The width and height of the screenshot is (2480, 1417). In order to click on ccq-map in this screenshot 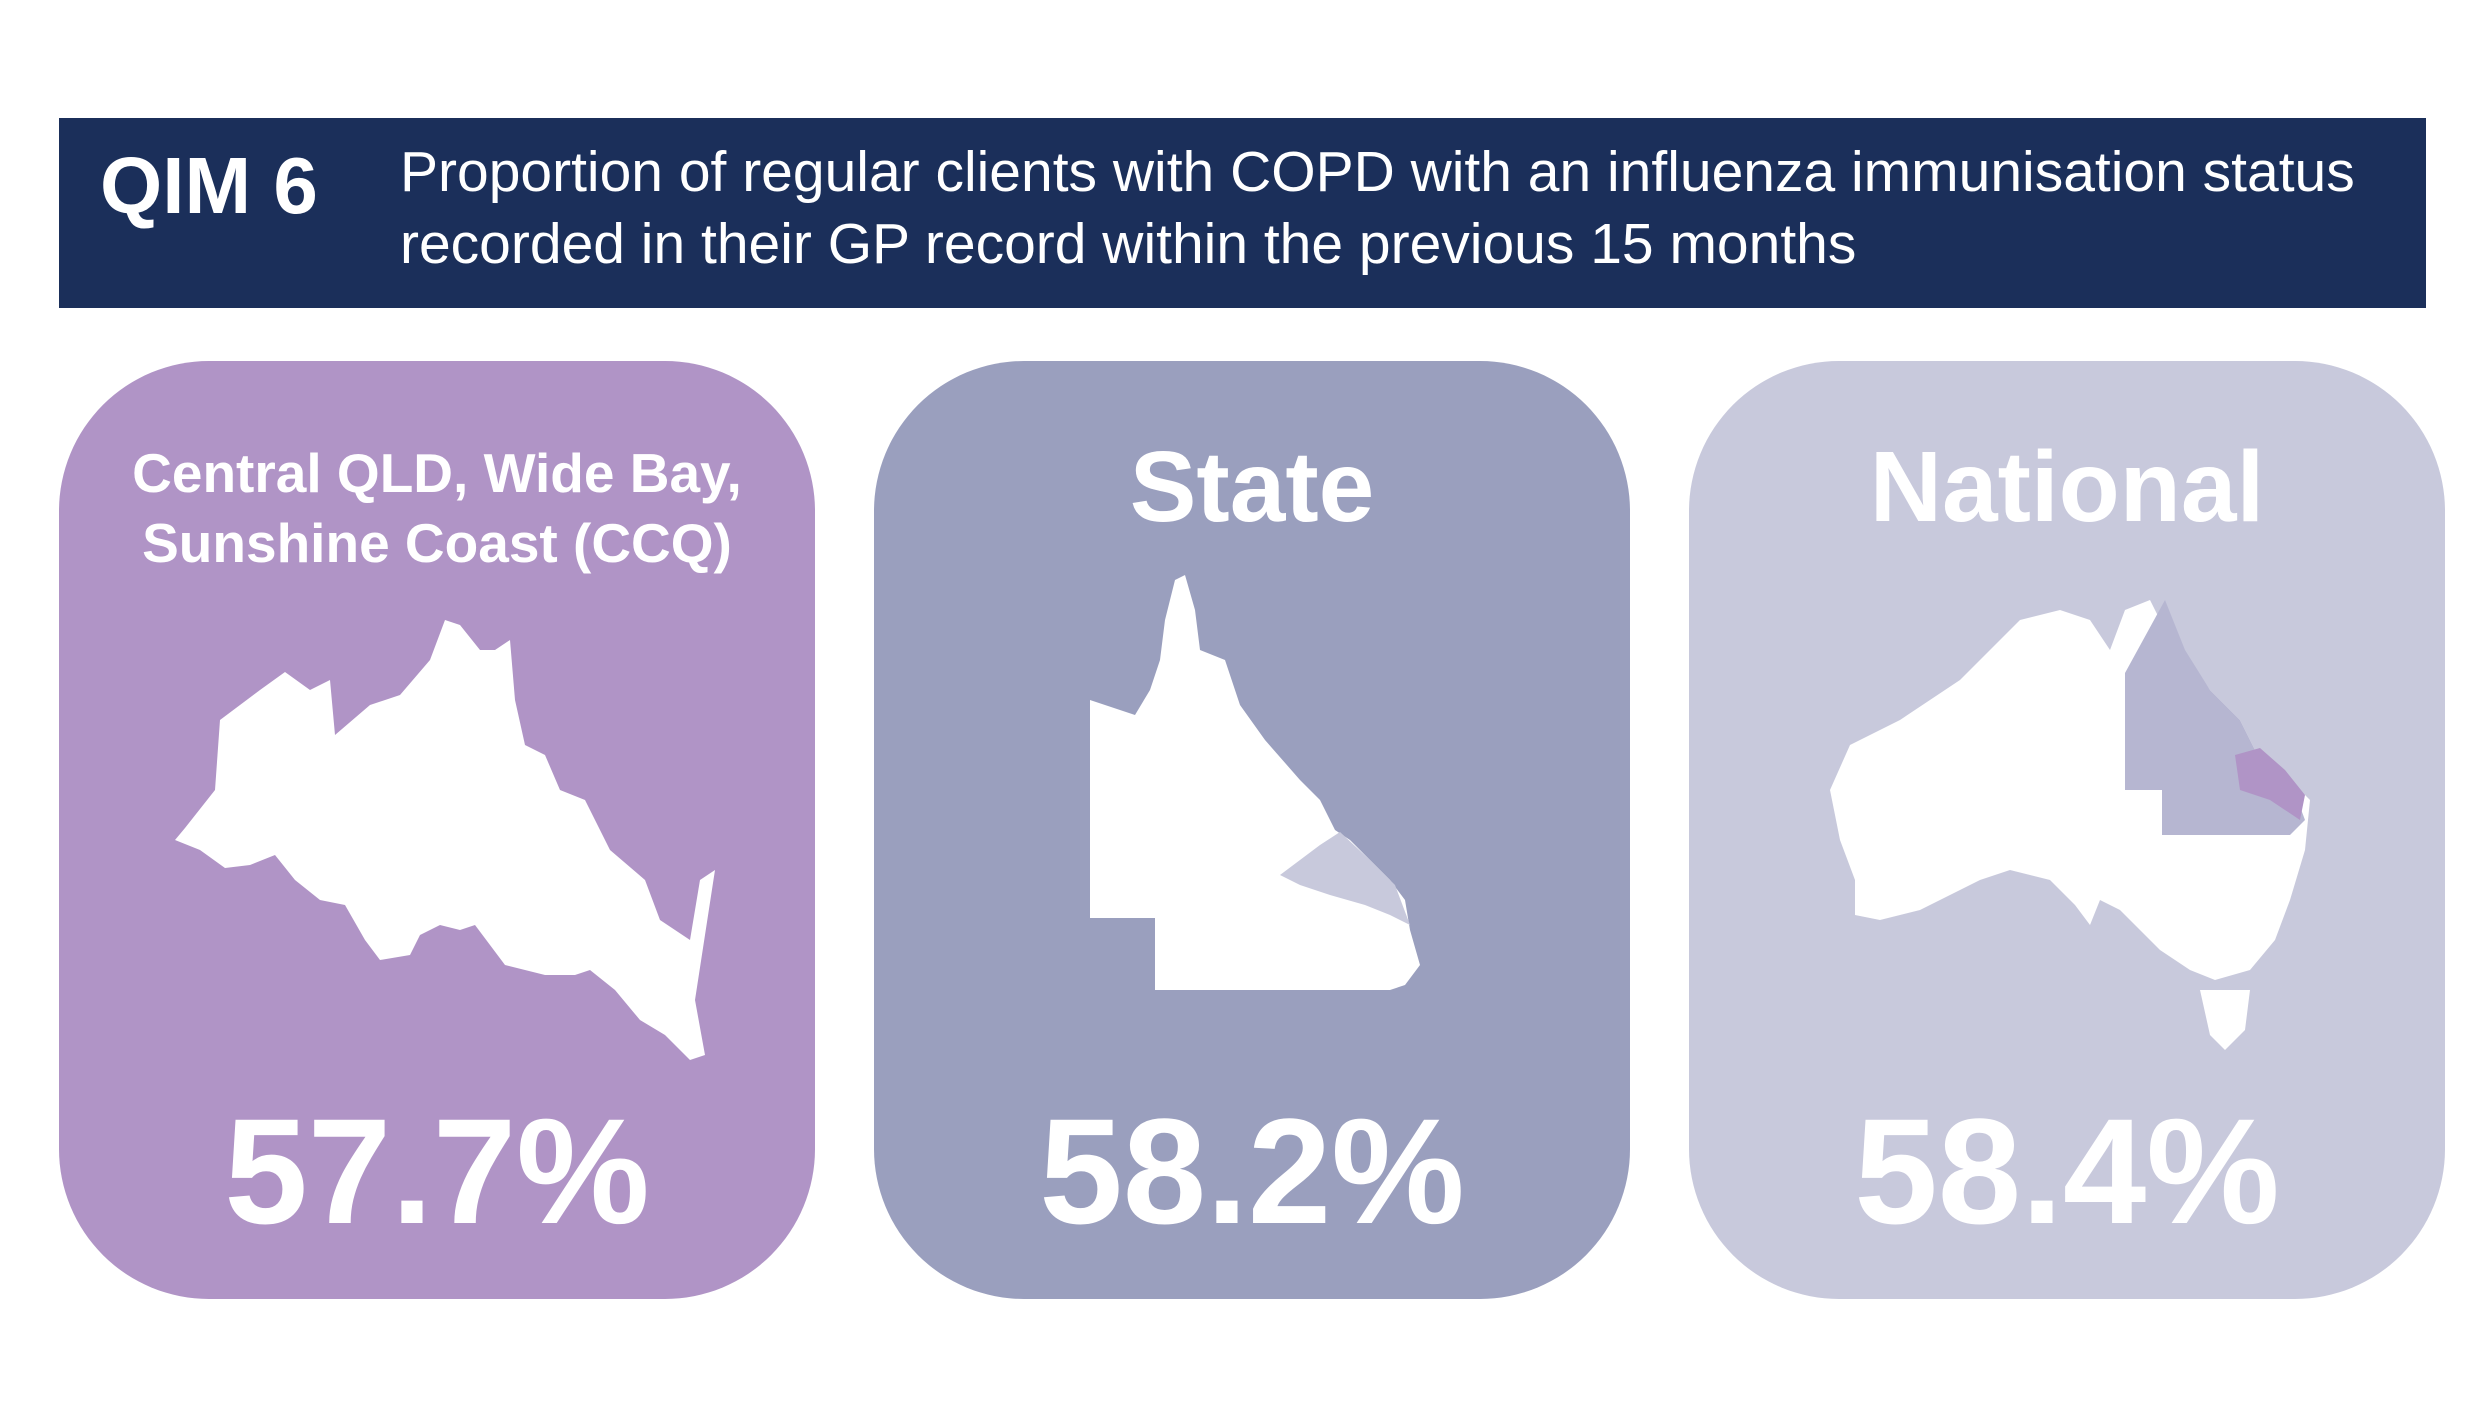, I will do `click(445, 840)`.